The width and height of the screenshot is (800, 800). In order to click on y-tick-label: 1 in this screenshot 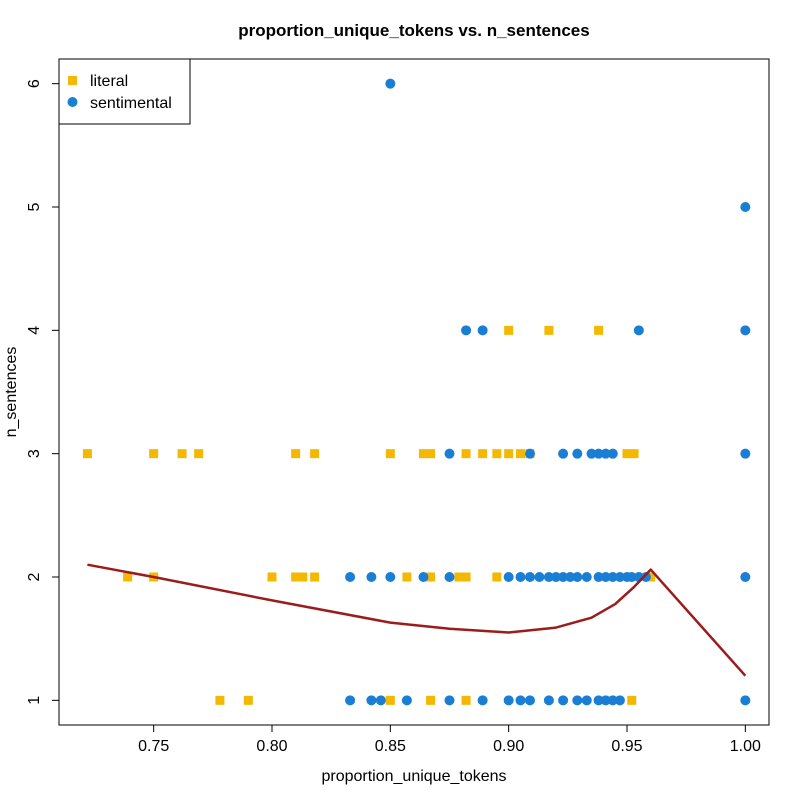, I will do `click(34, 700)`.